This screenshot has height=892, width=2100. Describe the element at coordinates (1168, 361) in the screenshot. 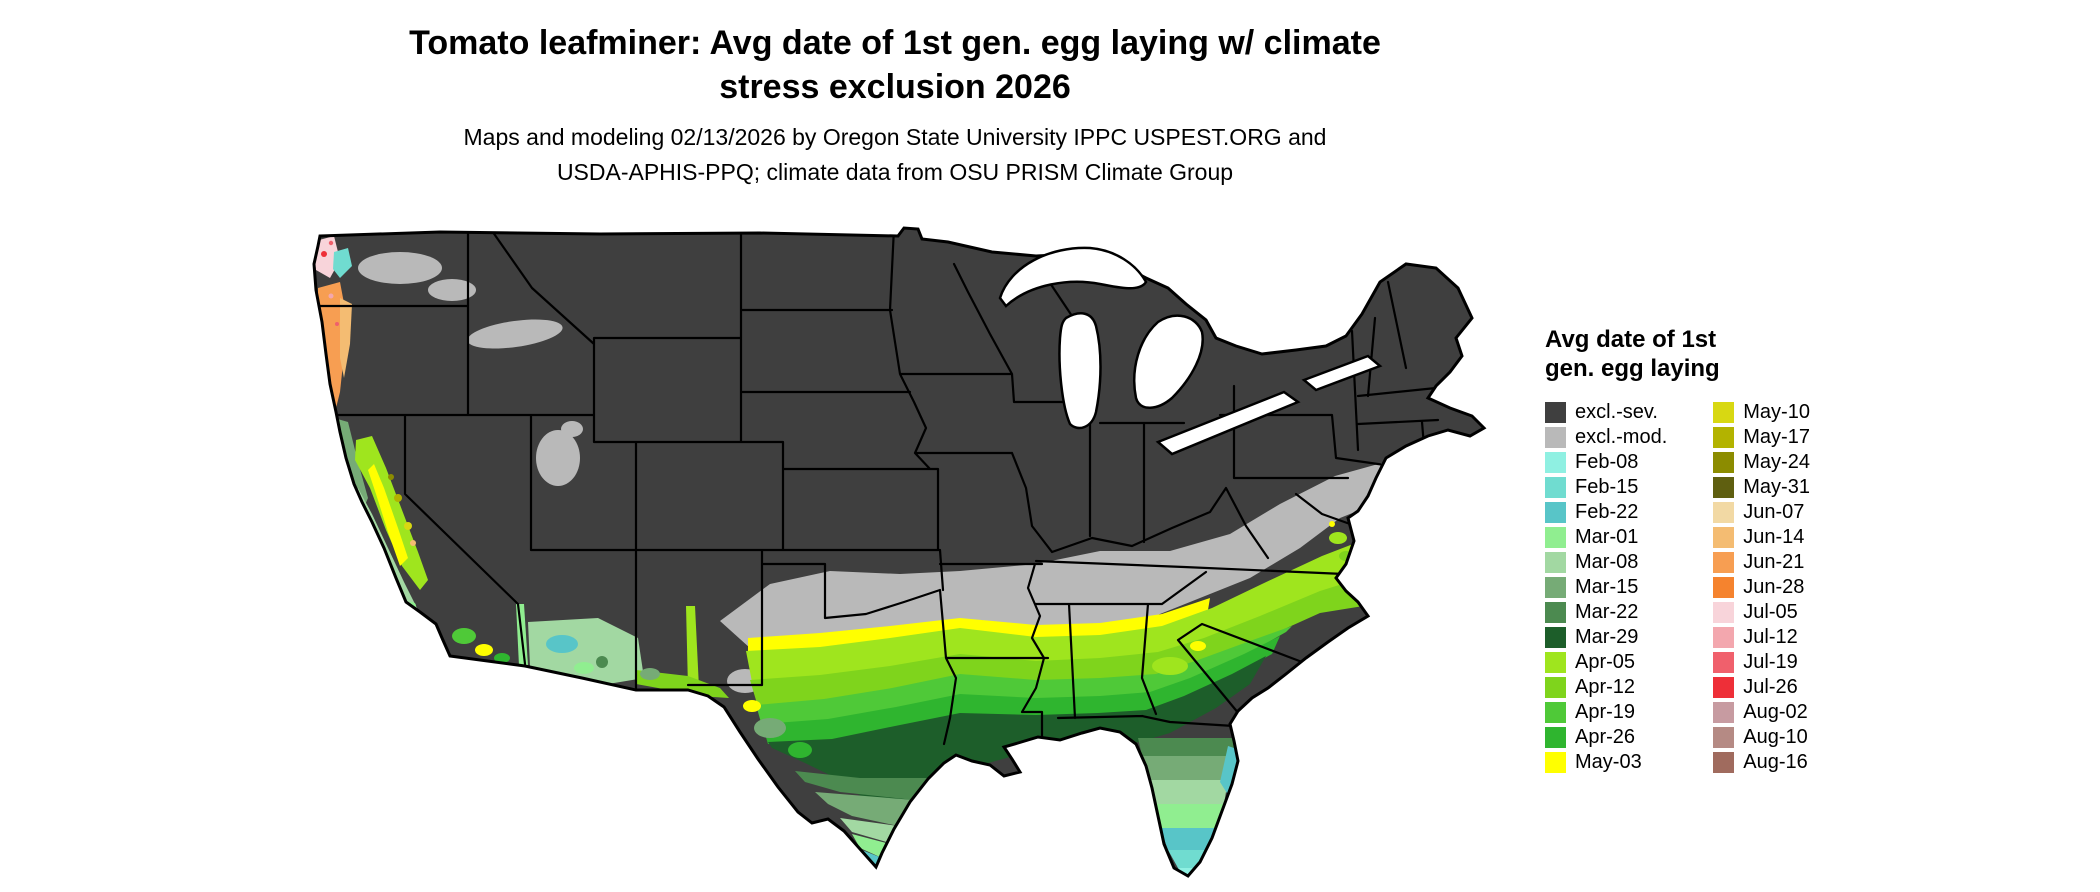

I see `lake-huron` at that location.